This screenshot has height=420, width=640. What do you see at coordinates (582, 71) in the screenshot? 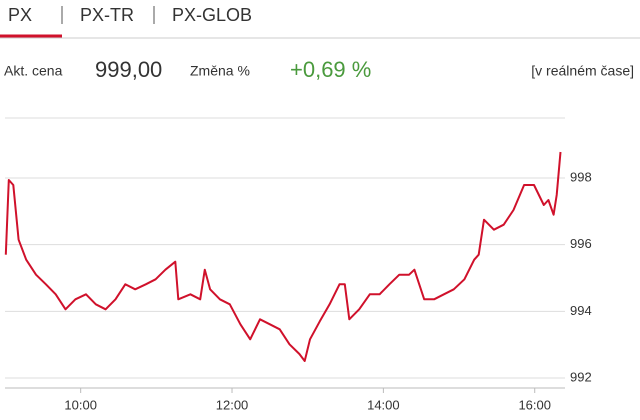
I see `mode: [v reálném čase]` at bounding box center [582, 71].